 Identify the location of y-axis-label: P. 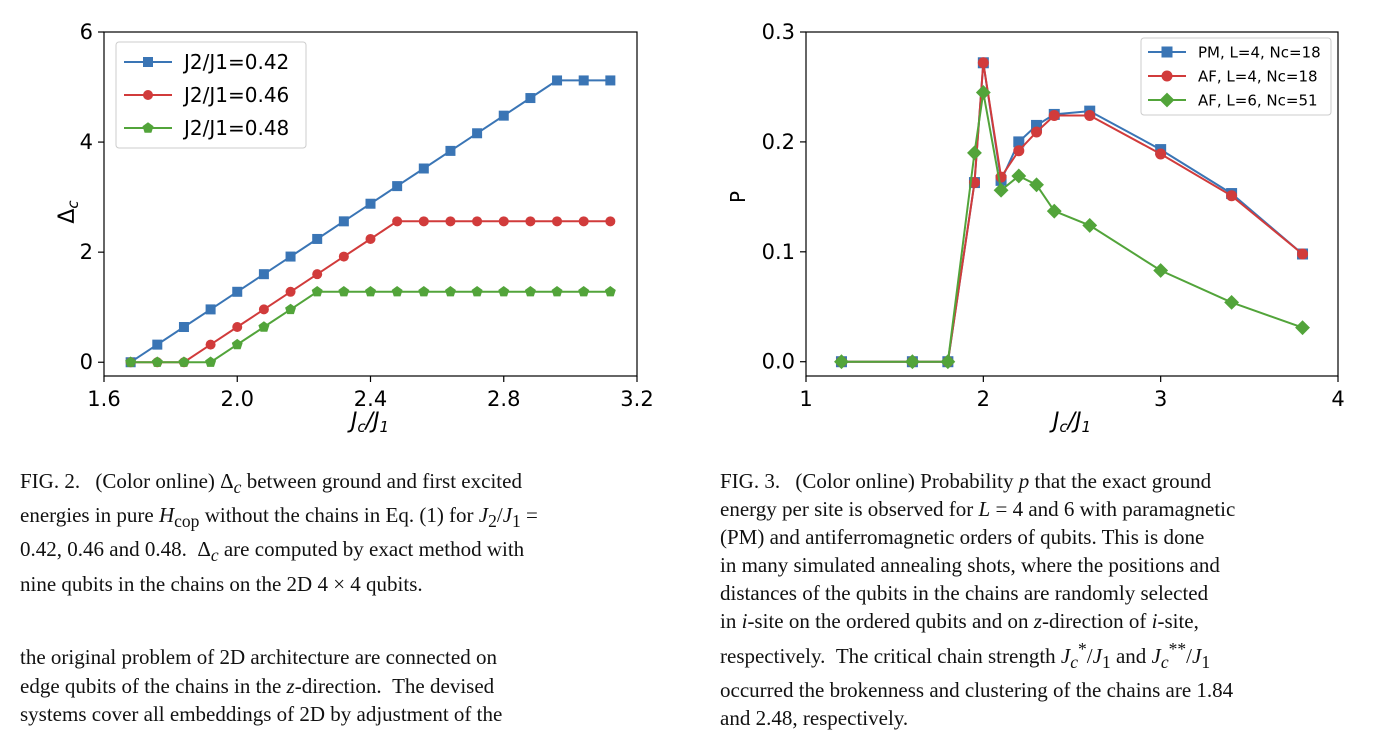
(738, 197).